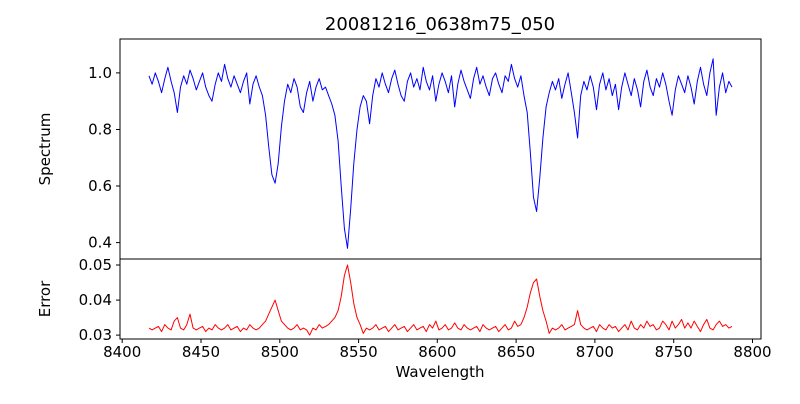 The height and width of the screenshot is (404, 800). What do you see at coordinates (201, 352) in the screenshot?
I see `x-tick-label: 8450` at bounding box center [201, 352].